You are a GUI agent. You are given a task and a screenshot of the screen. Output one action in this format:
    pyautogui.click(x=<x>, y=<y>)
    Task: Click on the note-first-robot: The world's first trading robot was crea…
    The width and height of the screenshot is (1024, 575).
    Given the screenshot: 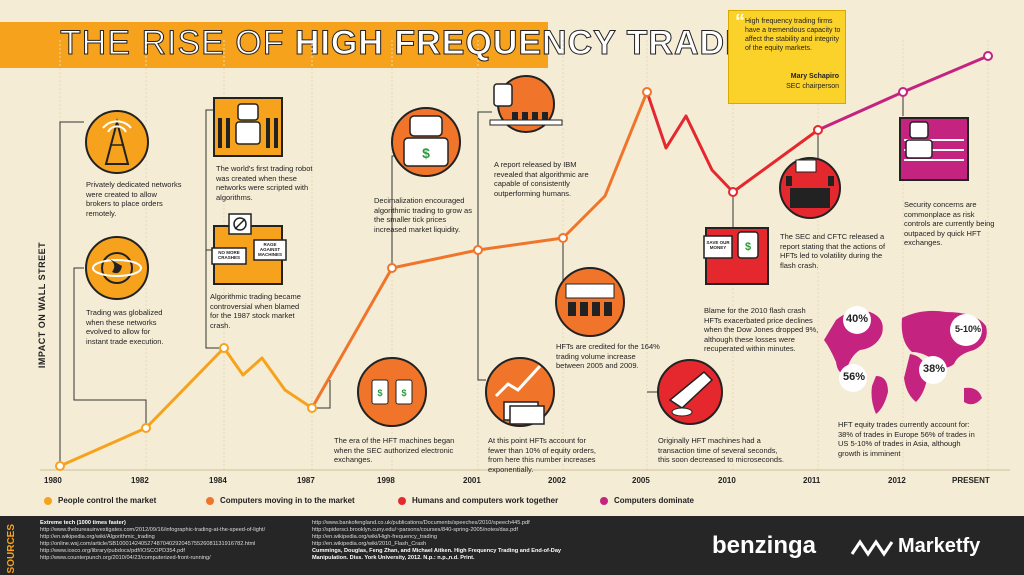 What is the action you would take?
    pyautogui.click(x=264, y=183)
    